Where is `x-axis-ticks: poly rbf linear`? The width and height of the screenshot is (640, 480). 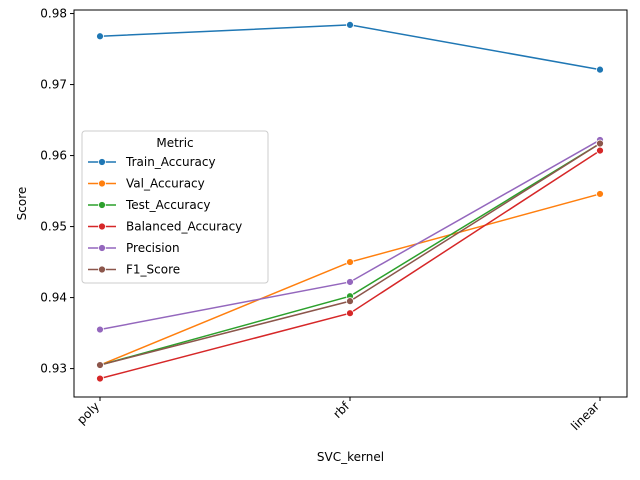
x-axis-ticks: poly rbf linear is located at coordinates (338, 415).